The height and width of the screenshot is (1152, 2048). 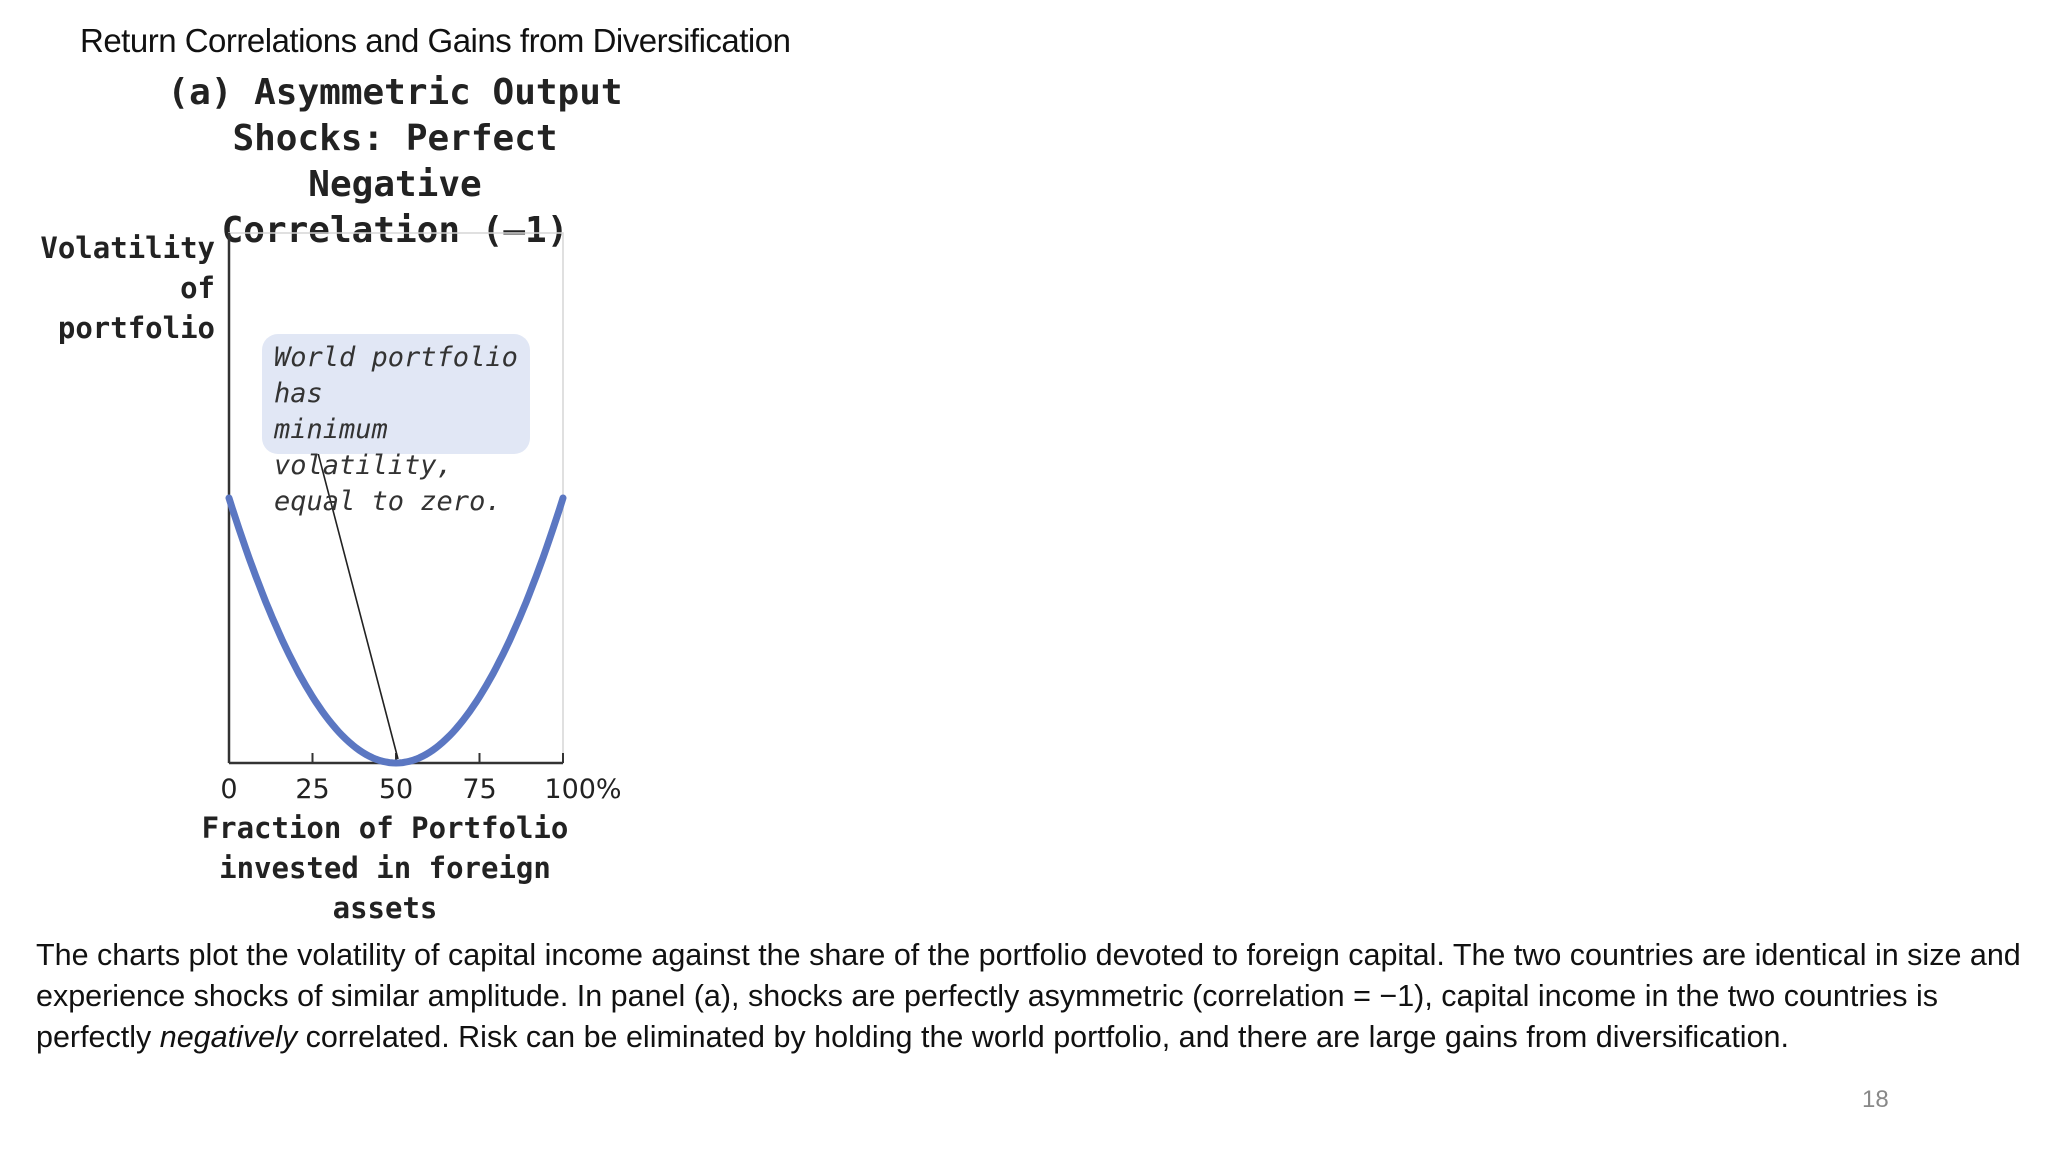 I want to click on annotation-pointer, so click(x=358, y=606).